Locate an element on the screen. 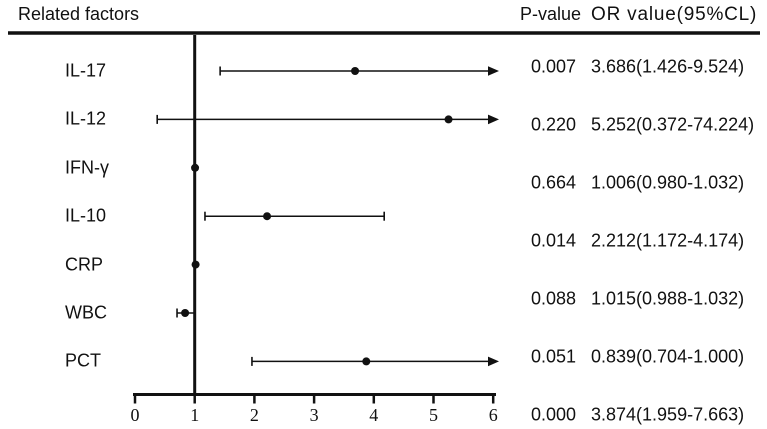 This screenshot has width=767, height=429. x-axis-tick-label: 5 is located at coordinates (433, 415).